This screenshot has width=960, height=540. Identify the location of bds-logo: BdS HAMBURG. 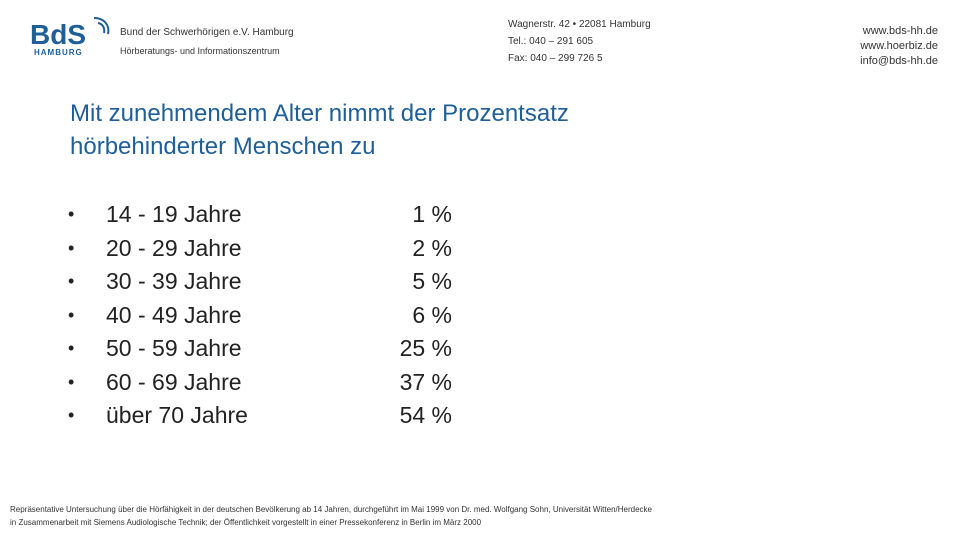
(71, 35).